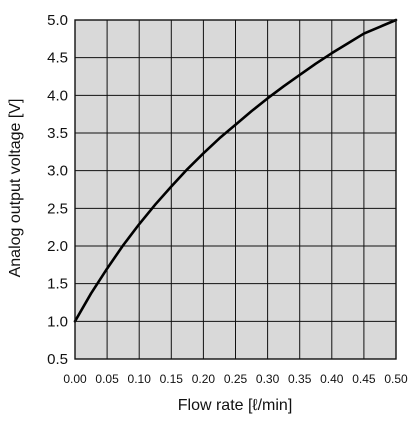  Describe the element at coordinates (268, 379) in the screenshot. I see `x-tick-label: 0.30` at that location.